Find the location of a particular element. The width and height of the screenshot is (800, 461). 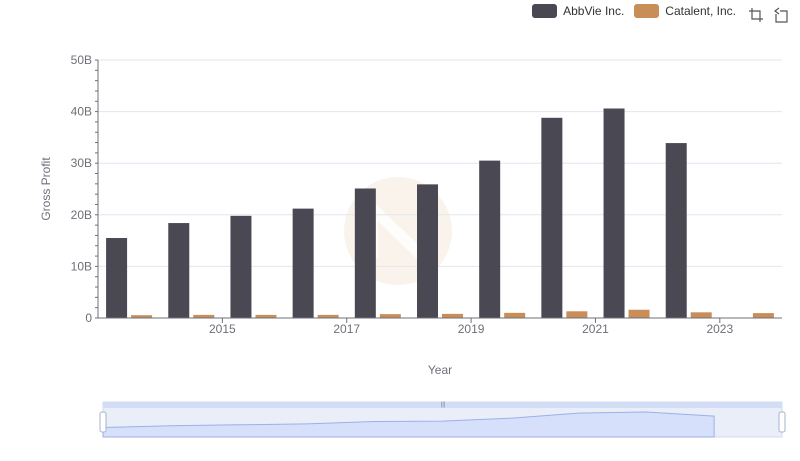

legend-swatch-catalent is located at coordinates (647, 11).